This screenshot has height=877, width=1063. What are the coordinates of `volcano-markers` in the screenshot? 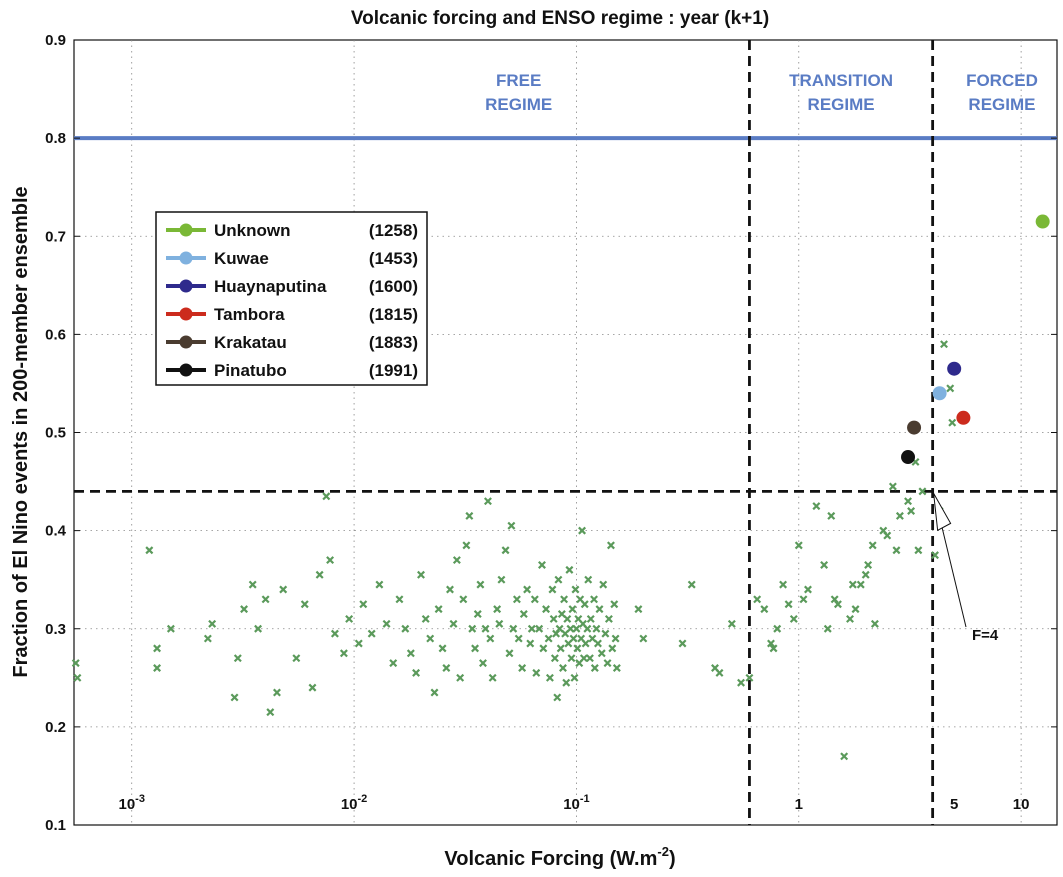 It's located at (975, 339).